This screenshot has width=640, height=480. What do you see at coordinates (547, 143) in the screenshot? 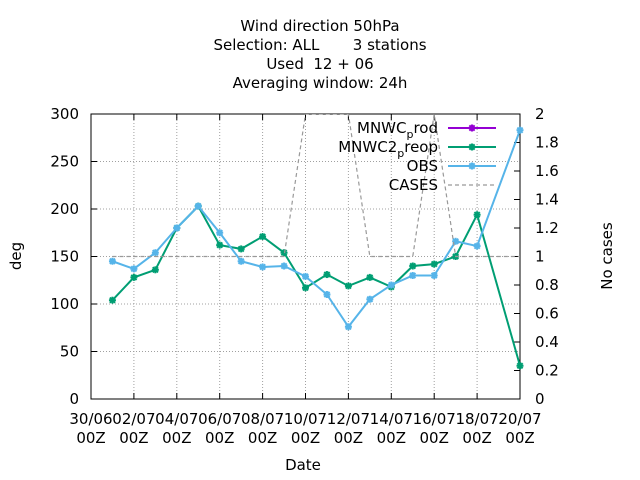
I see `y2-tick-label: 1.8` at bounding box center [547, 143].